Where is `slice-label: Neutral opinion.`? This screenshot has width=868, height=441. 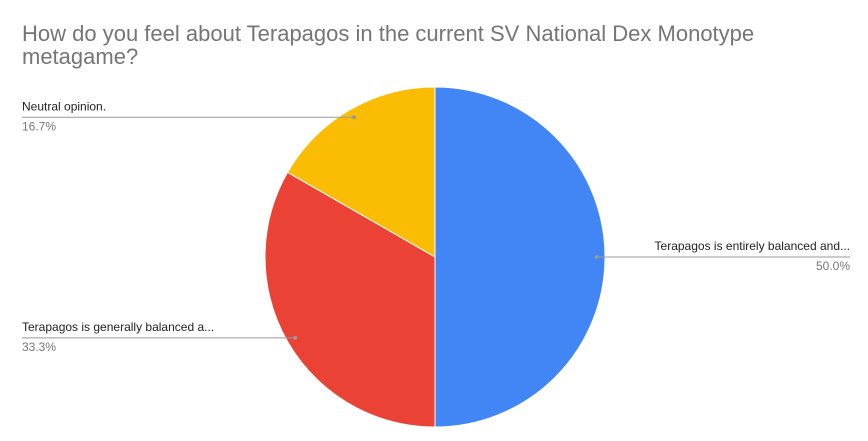
slice-label: Neutral opinion. is located at coordinates (64, 106).